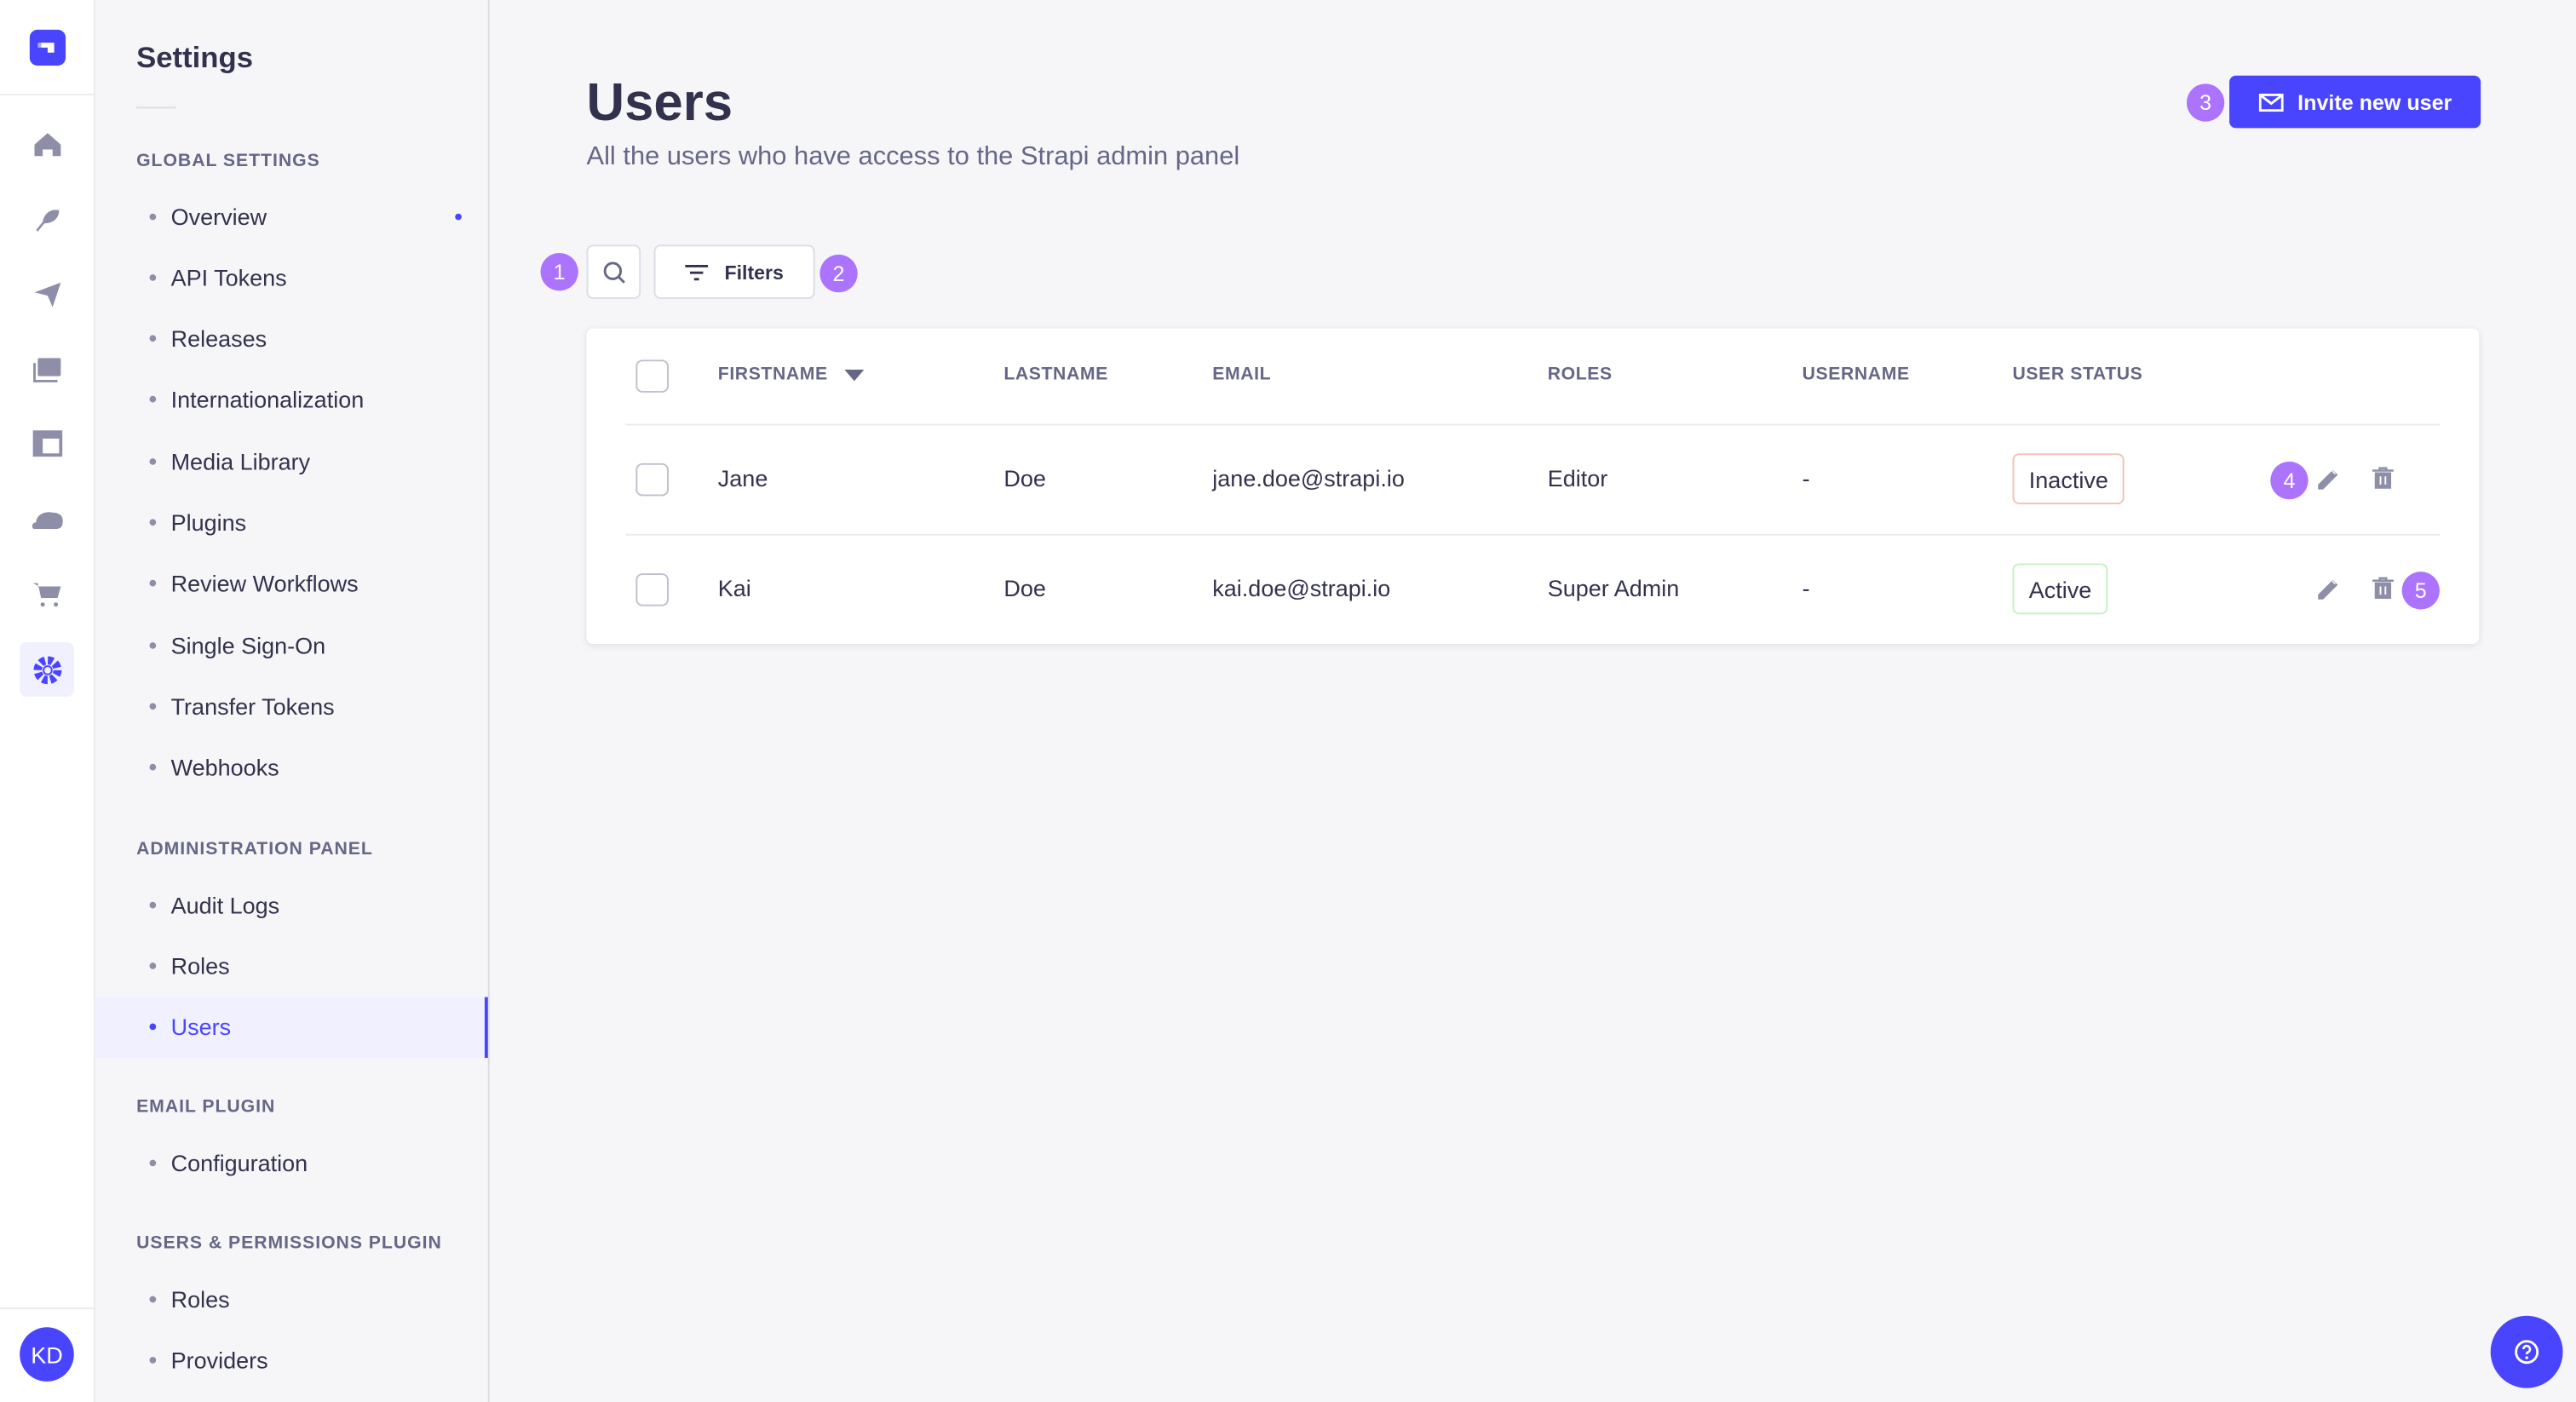 The height and width of the screenshot is (1402, 2576). What do you see at coordinates (1302, 587) in the screenshot?
I see `cell-email: kai.doe@strapi.io` at bounding box center [1302, 587].